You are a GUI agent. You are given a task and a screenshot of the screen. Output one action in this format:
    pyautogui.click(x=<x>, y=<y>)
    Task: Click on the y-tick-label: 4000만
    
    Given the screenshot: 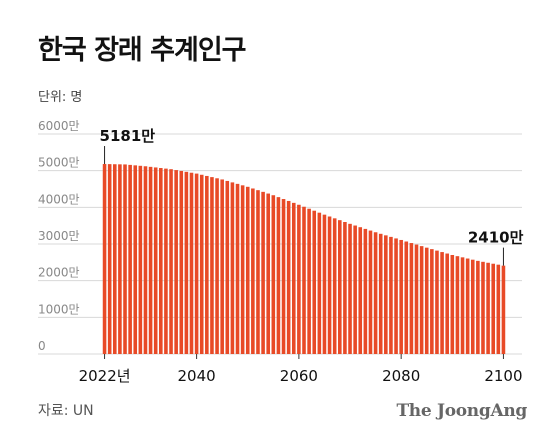 What is the action you would take?
    pyautogui.click(x=59, y=199)
    